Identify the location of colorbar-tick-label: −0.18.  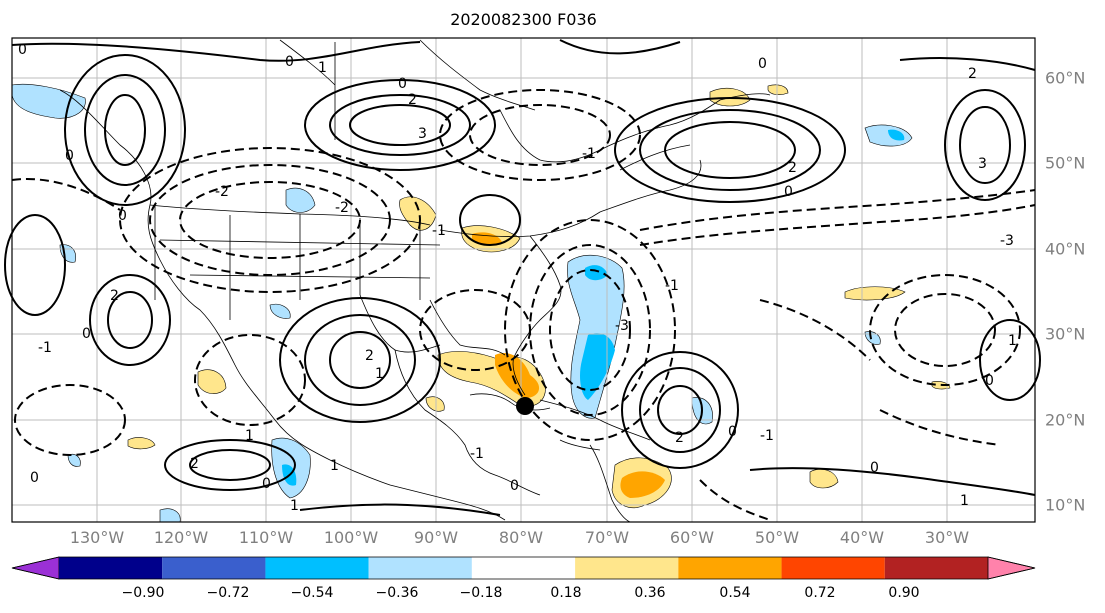
(481, 593).